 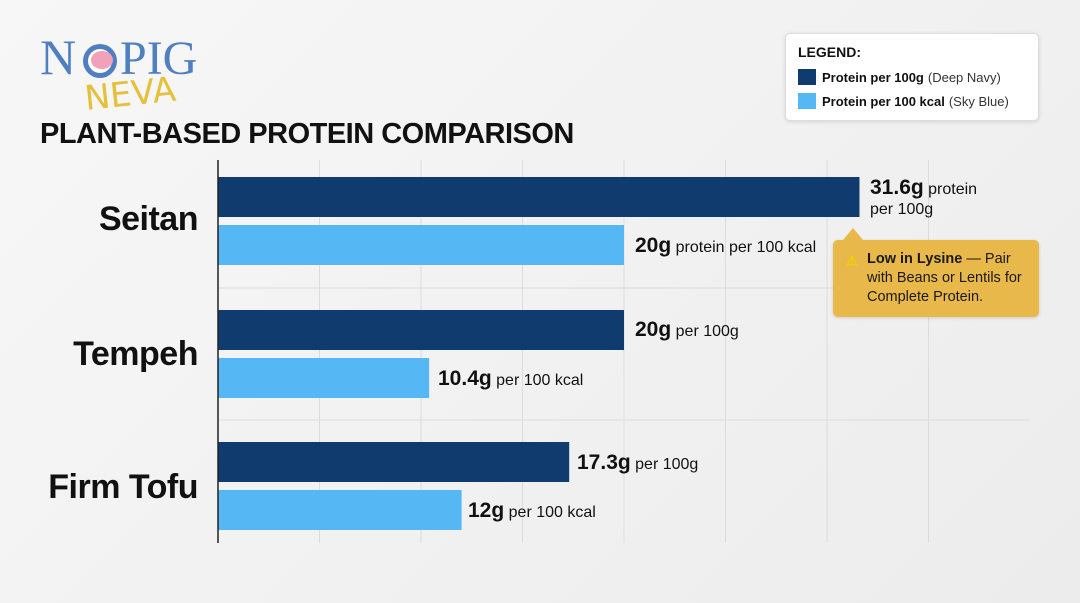 I want to click on page-title: PLANT-BASED PROTEIN COMPARISON, so click(x=307, y=134).